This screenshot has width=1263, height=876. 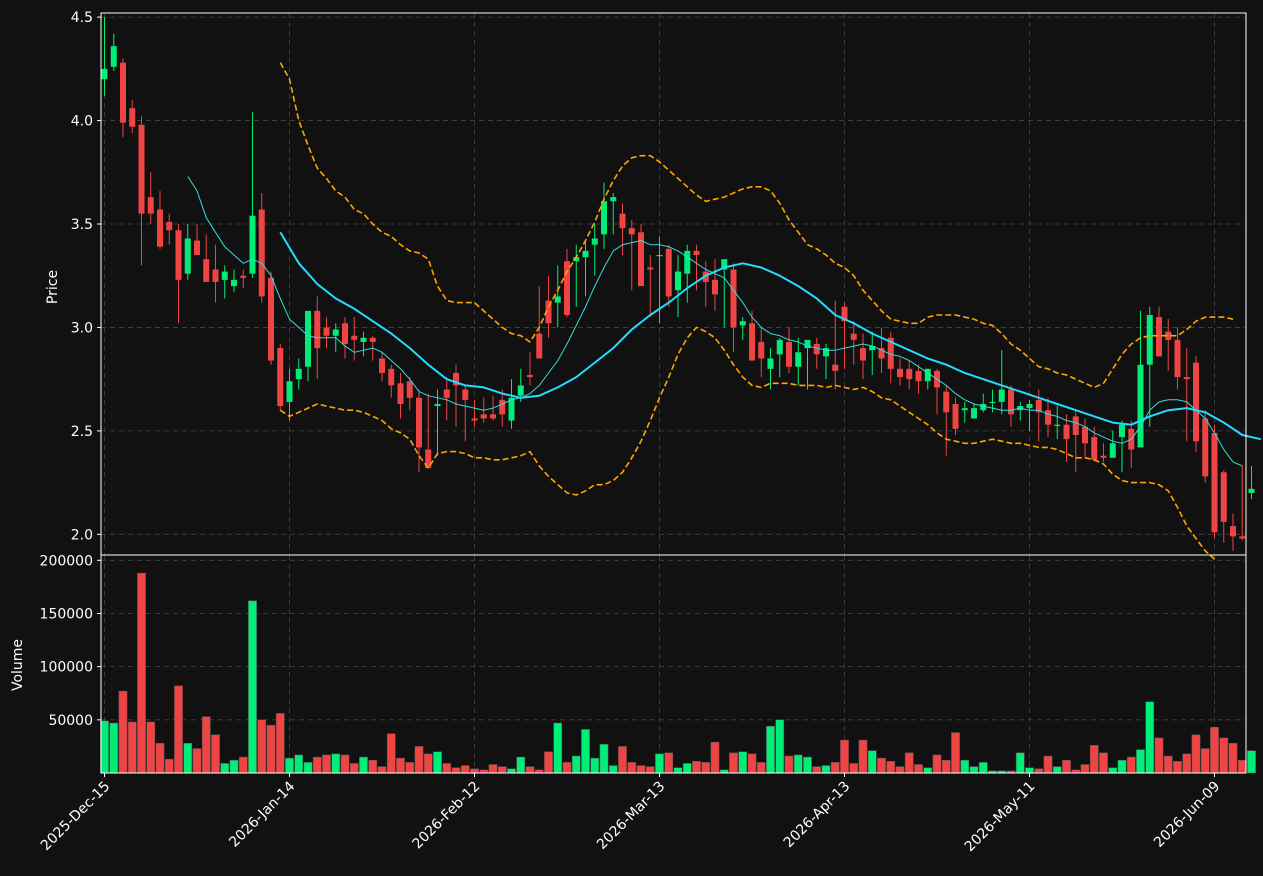 What do you see at coordinates (82, 432) in the screenshot?
I see `price-tick-label: 2.5` at bounding box center [82, 432].